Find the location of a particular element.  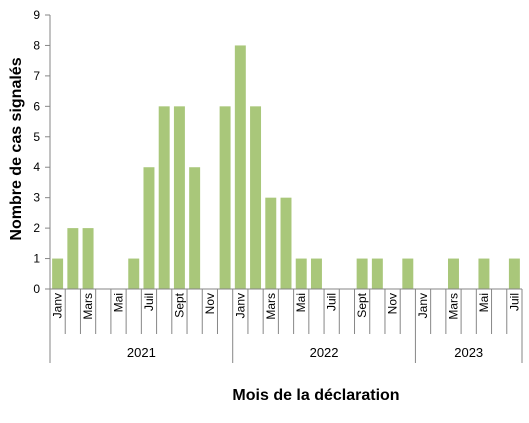

y-tick-label: 3 is located at coordinates (36, 198).